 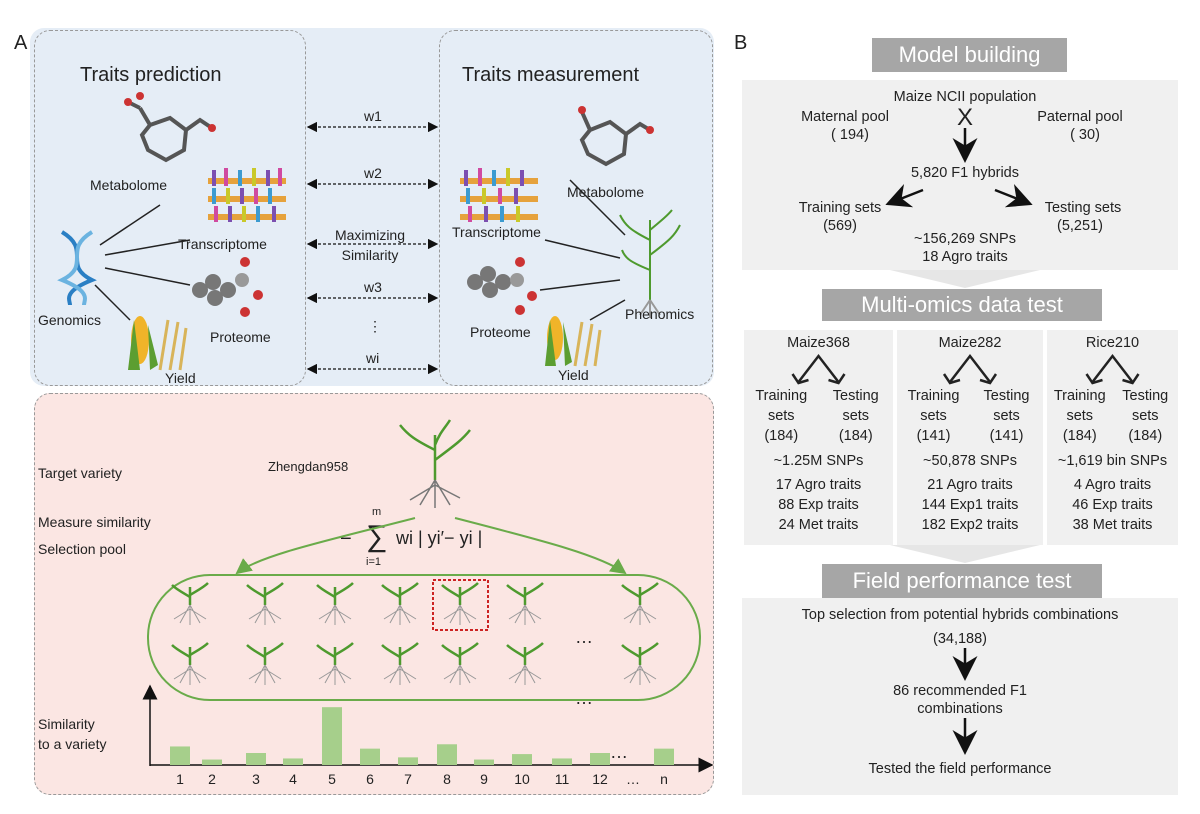 What do you see at coordinates (650, 263) in the screenshot?
I see `plant-icon` at bounding box center [650, 263].